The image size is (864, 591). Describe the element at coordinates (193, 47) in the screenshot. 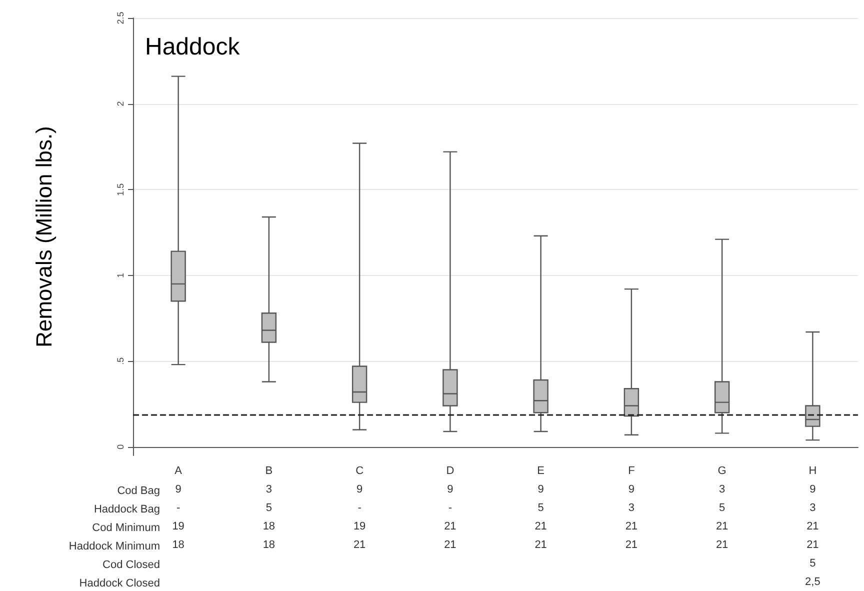

I see `text: Haddock` at that location.